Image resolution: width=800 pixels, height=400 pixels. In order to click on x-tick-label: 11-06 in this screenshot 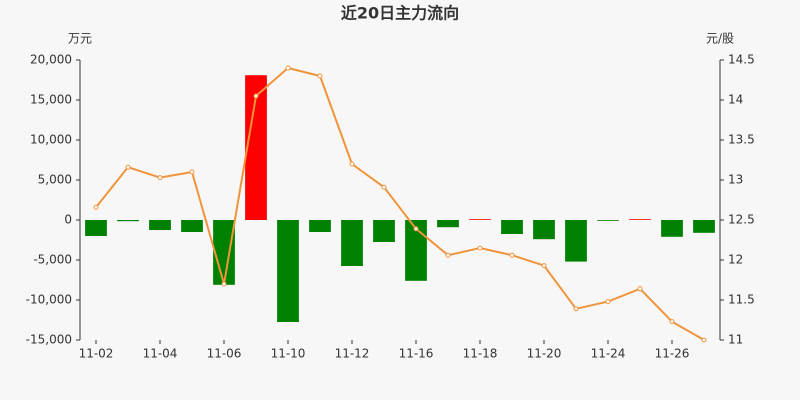, I will do `click(224, 354)`.